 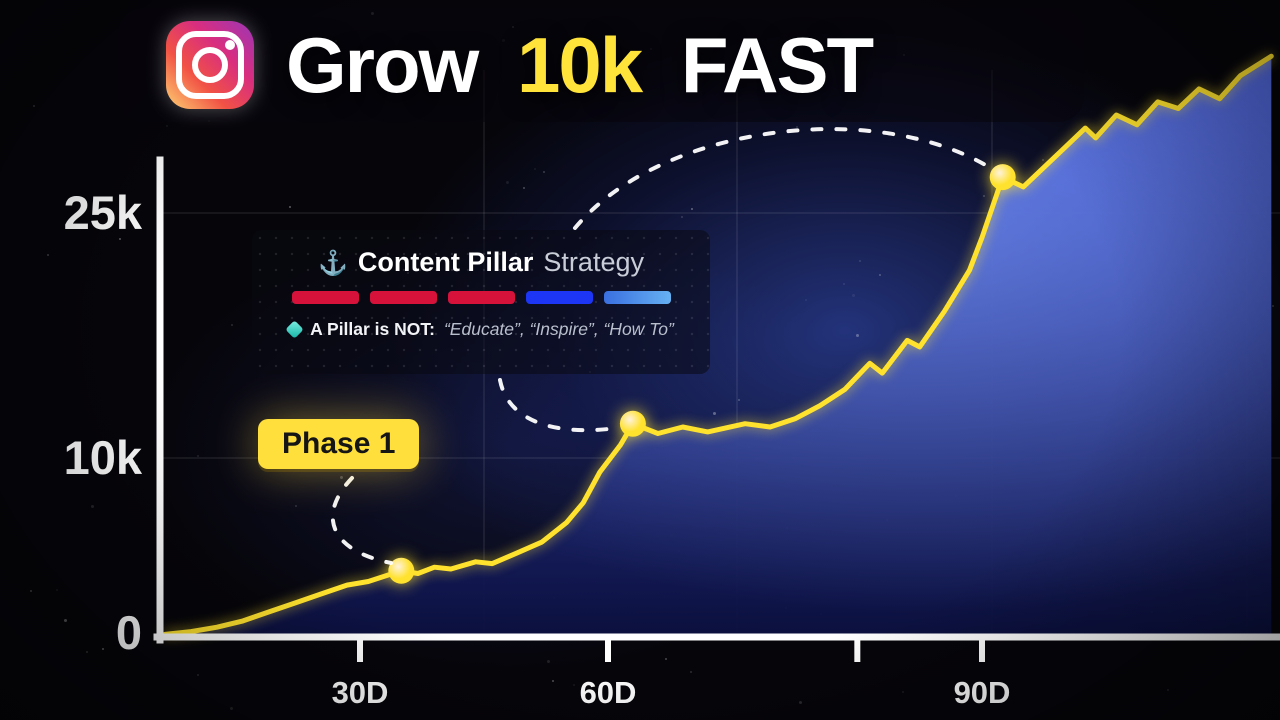 I want to click on x-tick-label: 90D, so click(x=982, y=692).